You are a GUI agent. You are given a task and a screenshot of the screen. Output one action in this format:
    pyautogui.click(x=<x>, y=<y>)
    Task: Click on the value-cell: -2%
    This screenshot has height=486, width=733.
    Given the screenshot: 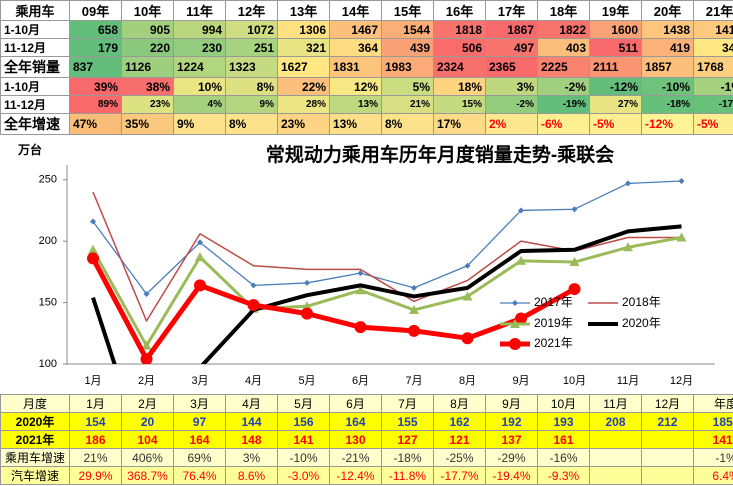 What is the action you would take?
    pyautogui.click(x=563, y=86)
    